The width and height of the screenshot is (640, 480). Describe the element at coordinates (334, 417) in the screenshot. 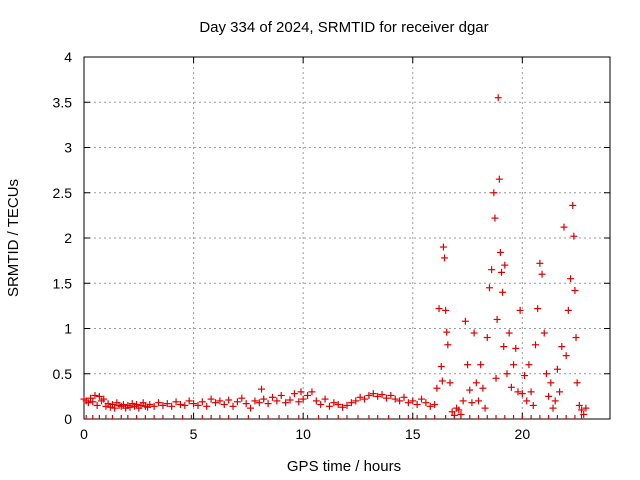

I see `bottom-markers` at that location.